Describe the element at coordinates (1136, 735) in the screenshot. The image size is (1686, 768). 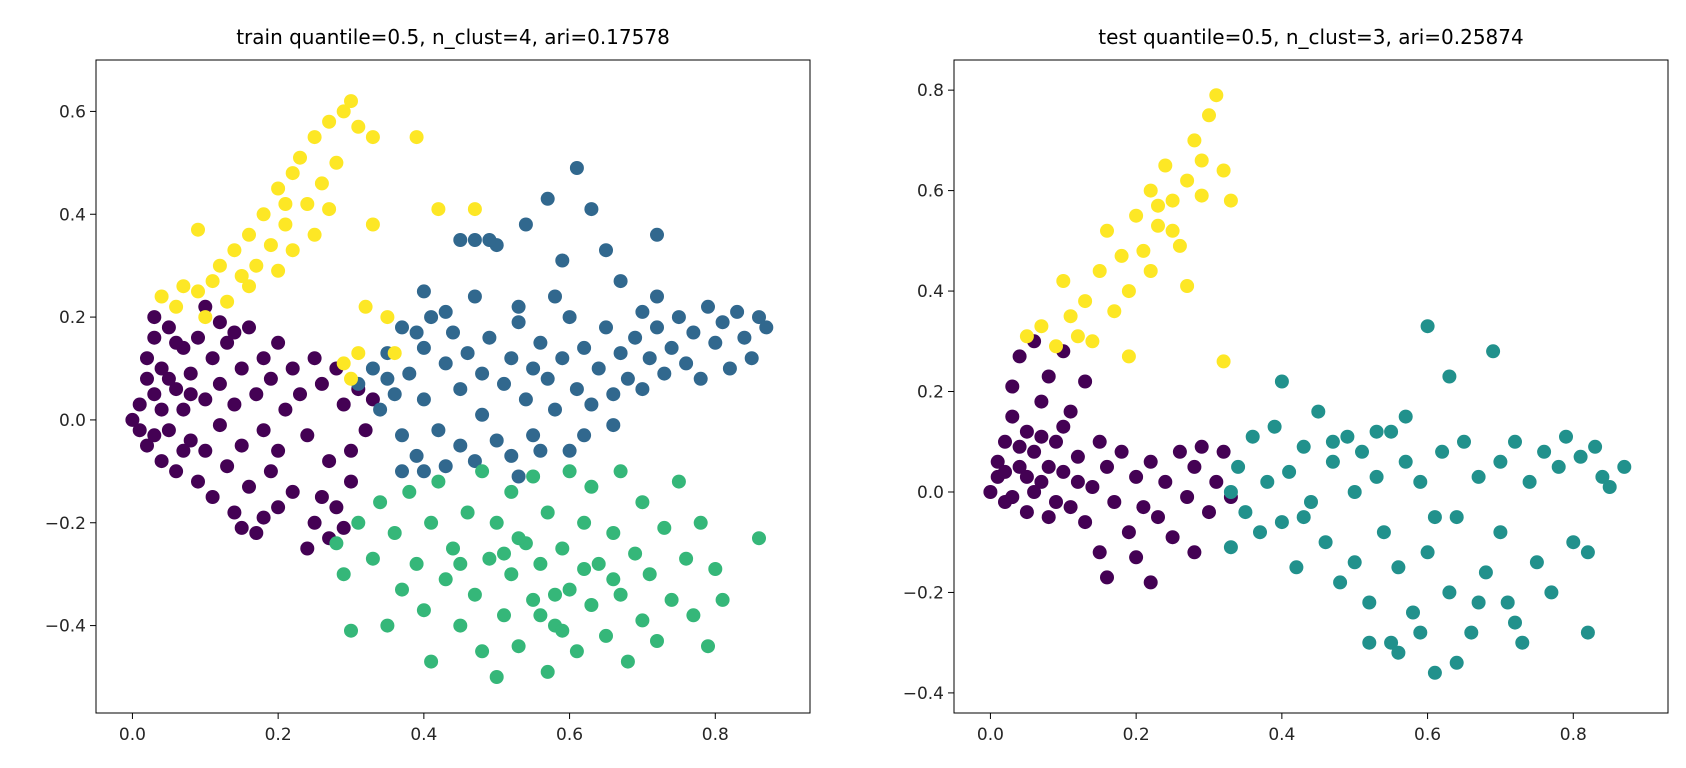
I see `test-x-tick-label: 0.2` at that location.